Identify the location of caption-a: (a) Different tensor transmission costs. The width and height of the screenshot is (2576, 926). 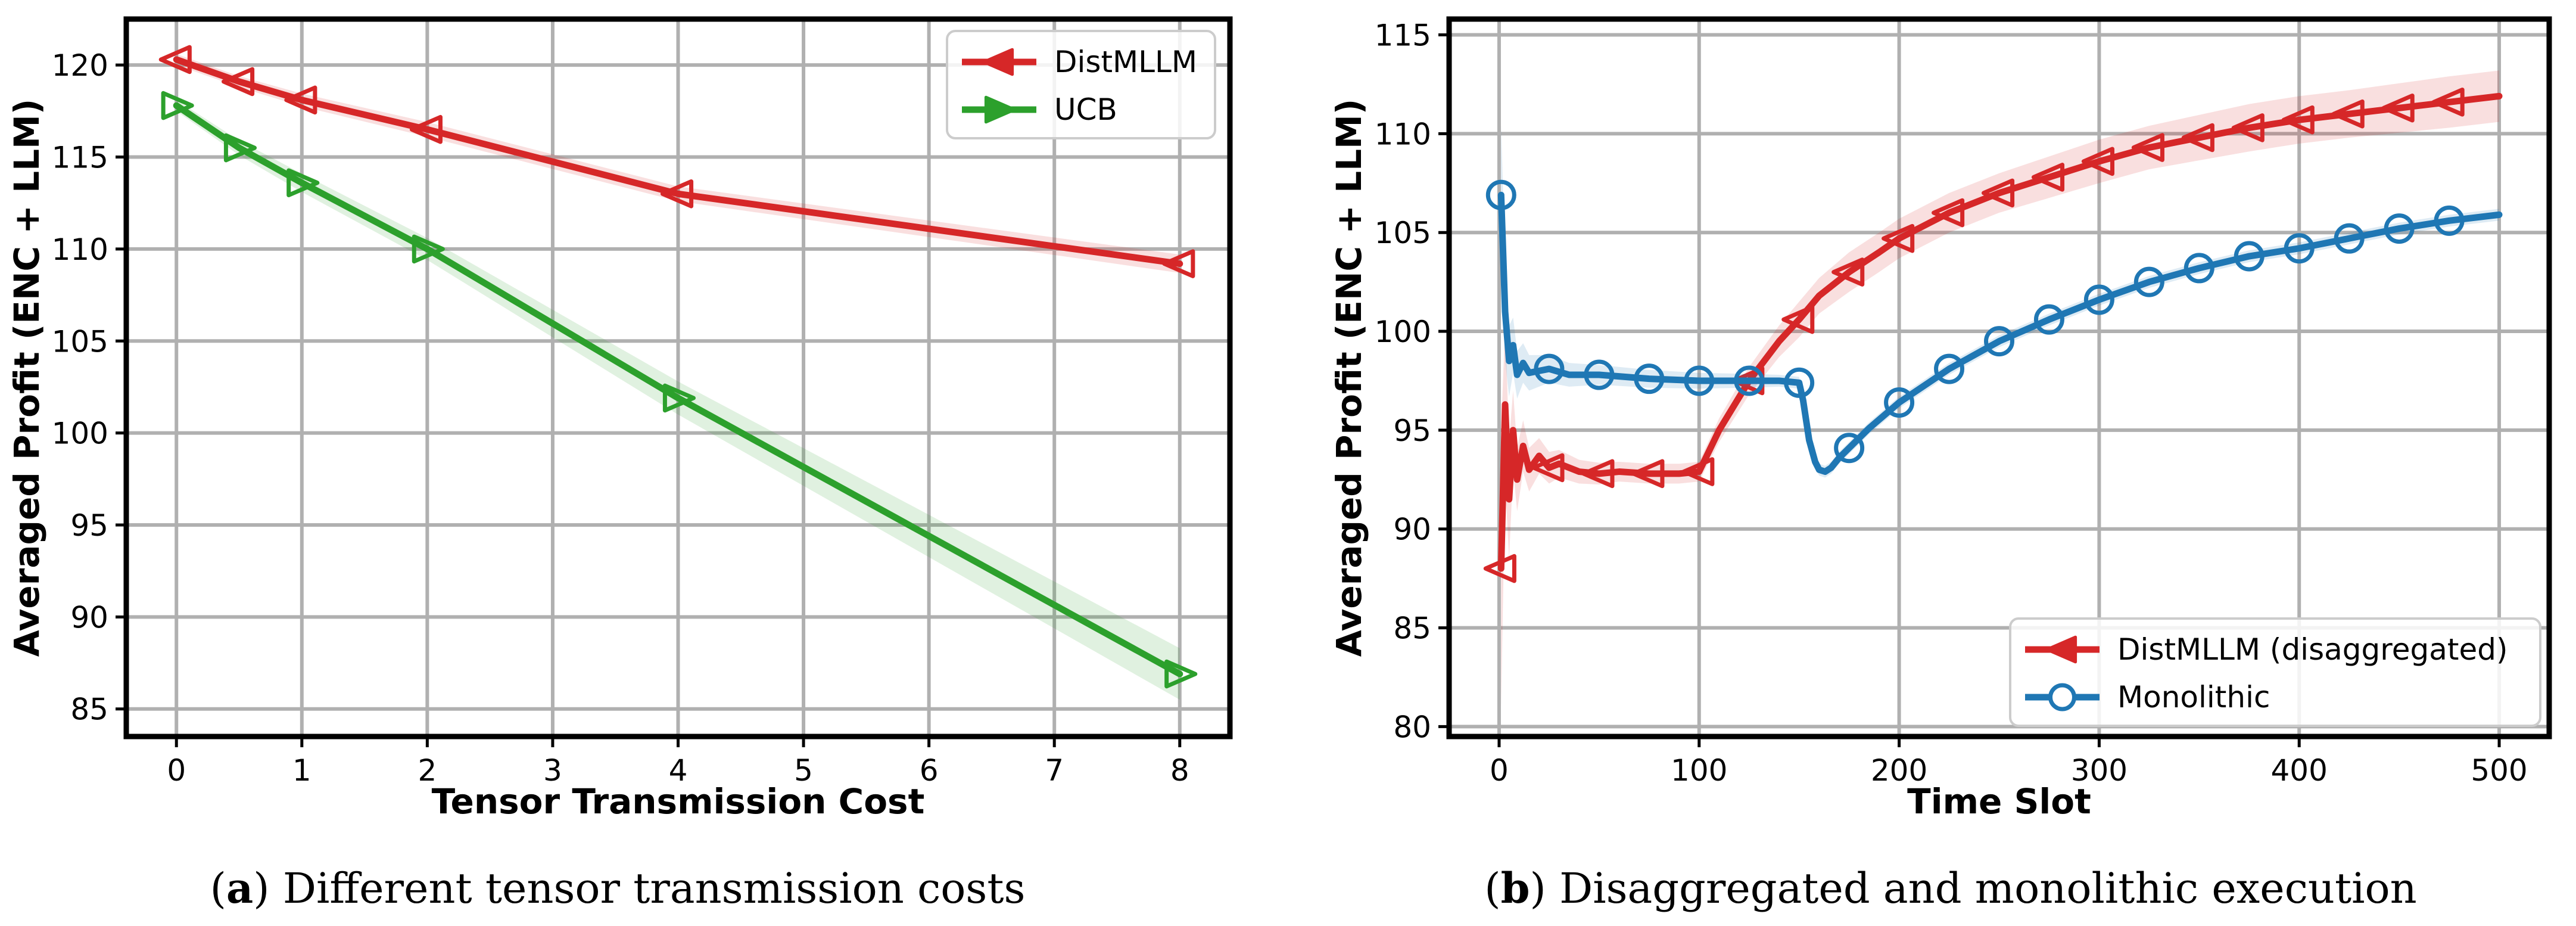
(618, 888).